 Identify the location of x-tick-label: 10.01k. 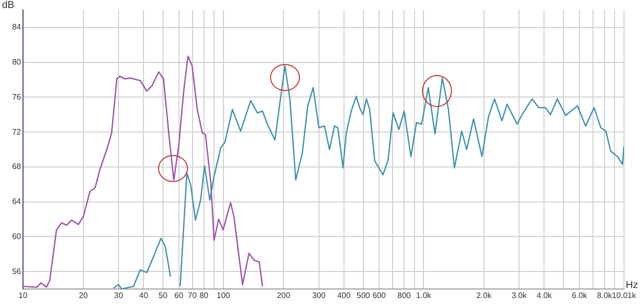
(625, 295).